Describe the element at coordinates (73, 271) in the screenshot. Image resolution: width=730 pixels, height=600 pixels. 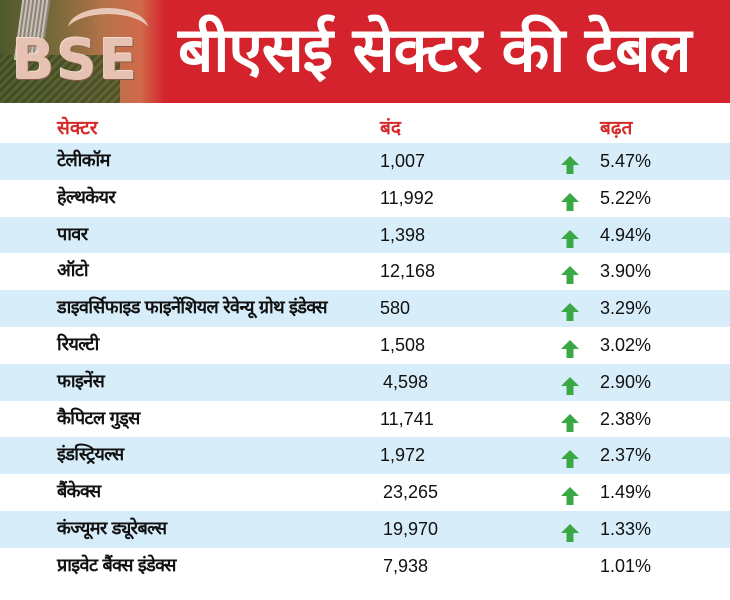
I see `sector-name: ऑटो` at that location.